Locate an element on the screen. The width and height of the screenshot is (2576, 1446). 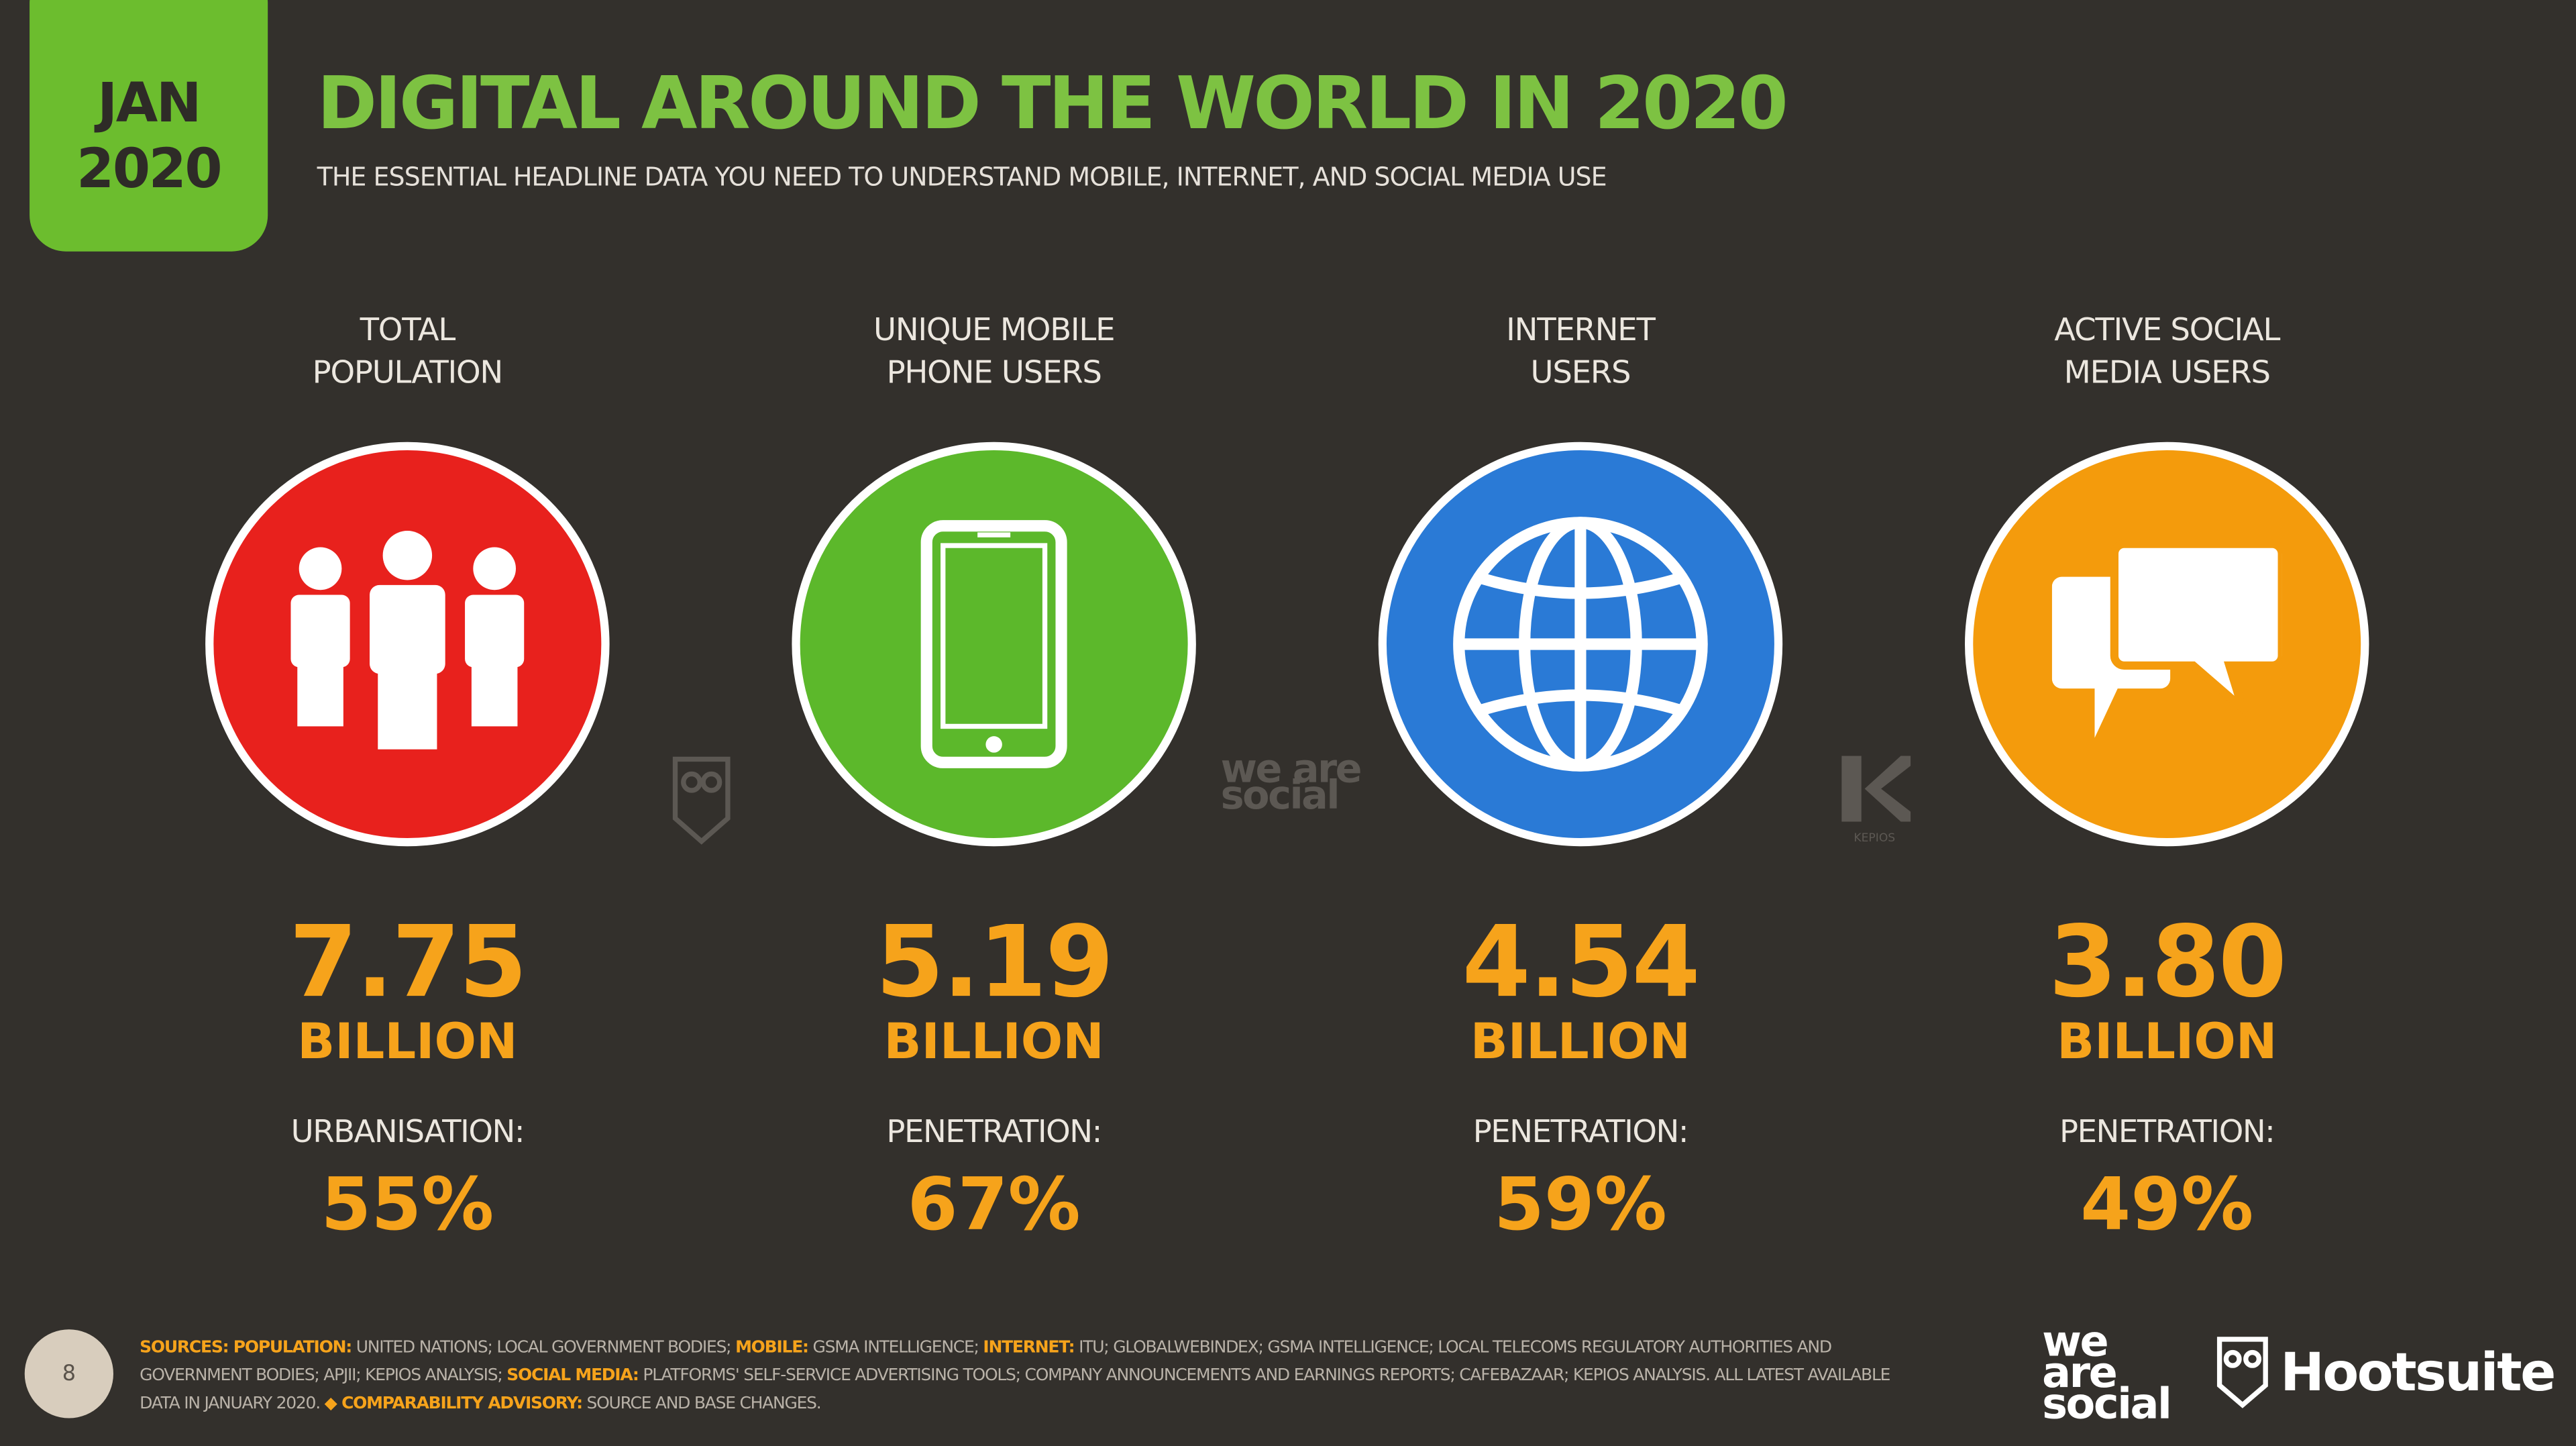
stat-label: INTERNET USERS is located at coordinates (1581, 351).